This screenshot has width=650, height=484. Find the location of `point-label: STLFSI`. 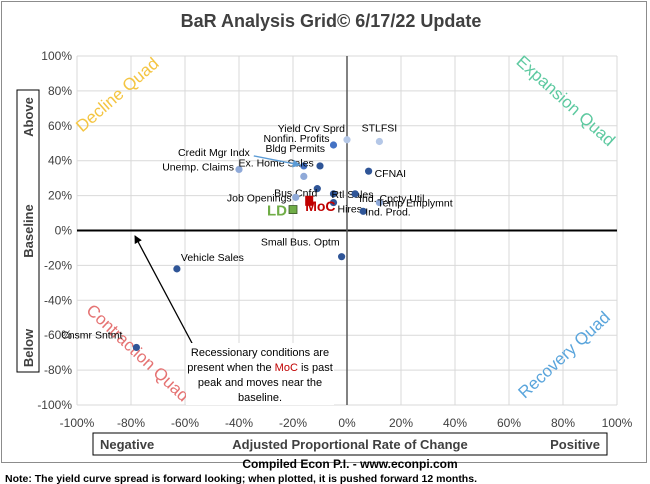

point-label: STLFSI is located at coordinates (380, 129).